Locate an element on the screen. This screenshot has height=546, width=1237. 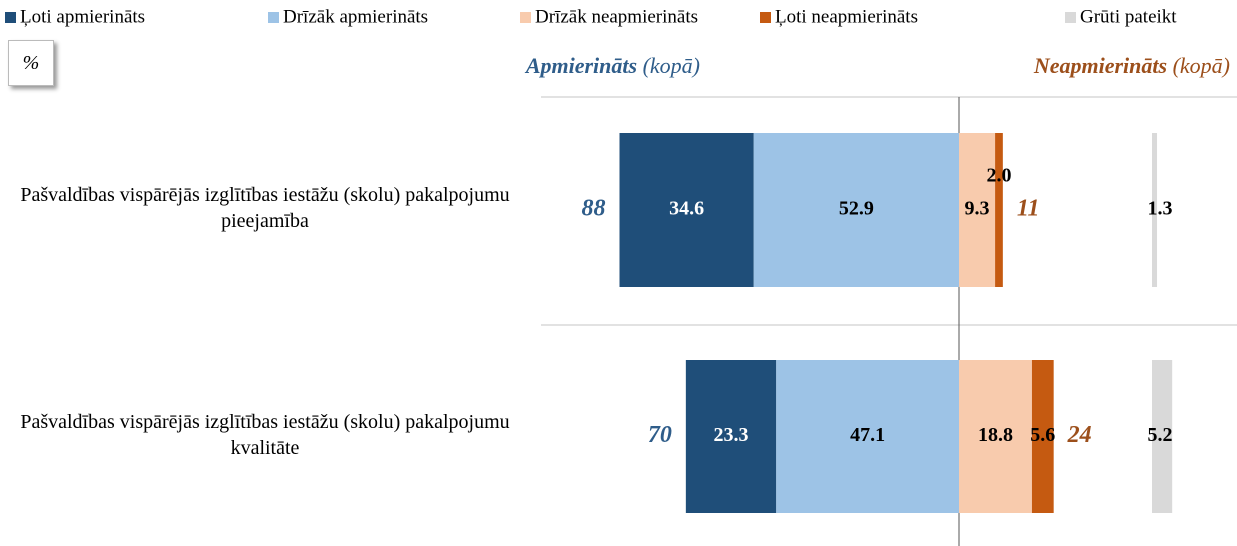
value-label: 52.9 is located at coordinates (856, 209).